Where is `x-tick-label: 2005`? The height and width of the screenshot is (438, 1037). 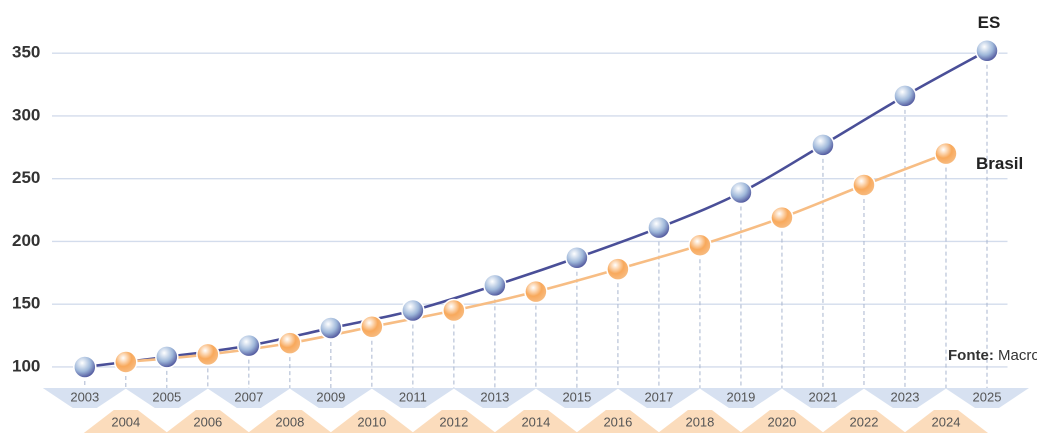
x-tick-label: 2005 is located at coordinates (166, 396).